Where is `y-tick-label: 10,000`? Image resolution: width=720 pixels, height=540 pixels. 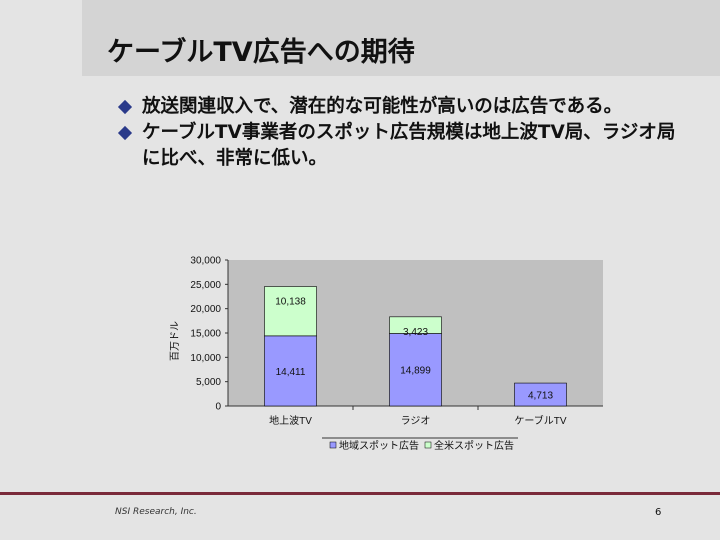 y-tick-label: 10,000 is located at coordinates (205, 358).